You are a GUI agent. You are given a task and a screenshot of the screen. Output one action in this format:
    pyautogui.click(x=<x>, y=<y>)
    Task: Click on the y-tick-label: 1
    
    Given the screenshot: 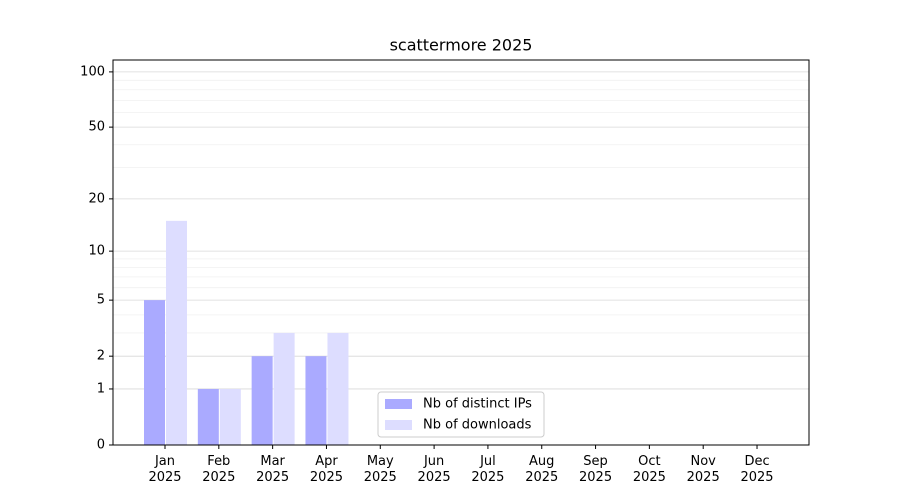 What is the action you would take?
    pyautogui.click(x=101, y=388)
    